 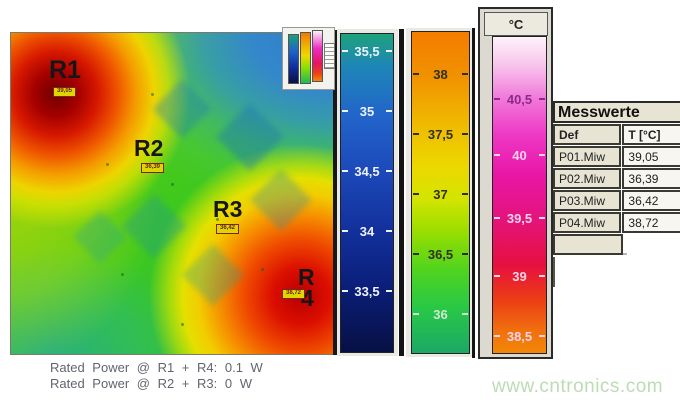 I want to click on cell-temperature: 38,72, so click(x=651, y=222).